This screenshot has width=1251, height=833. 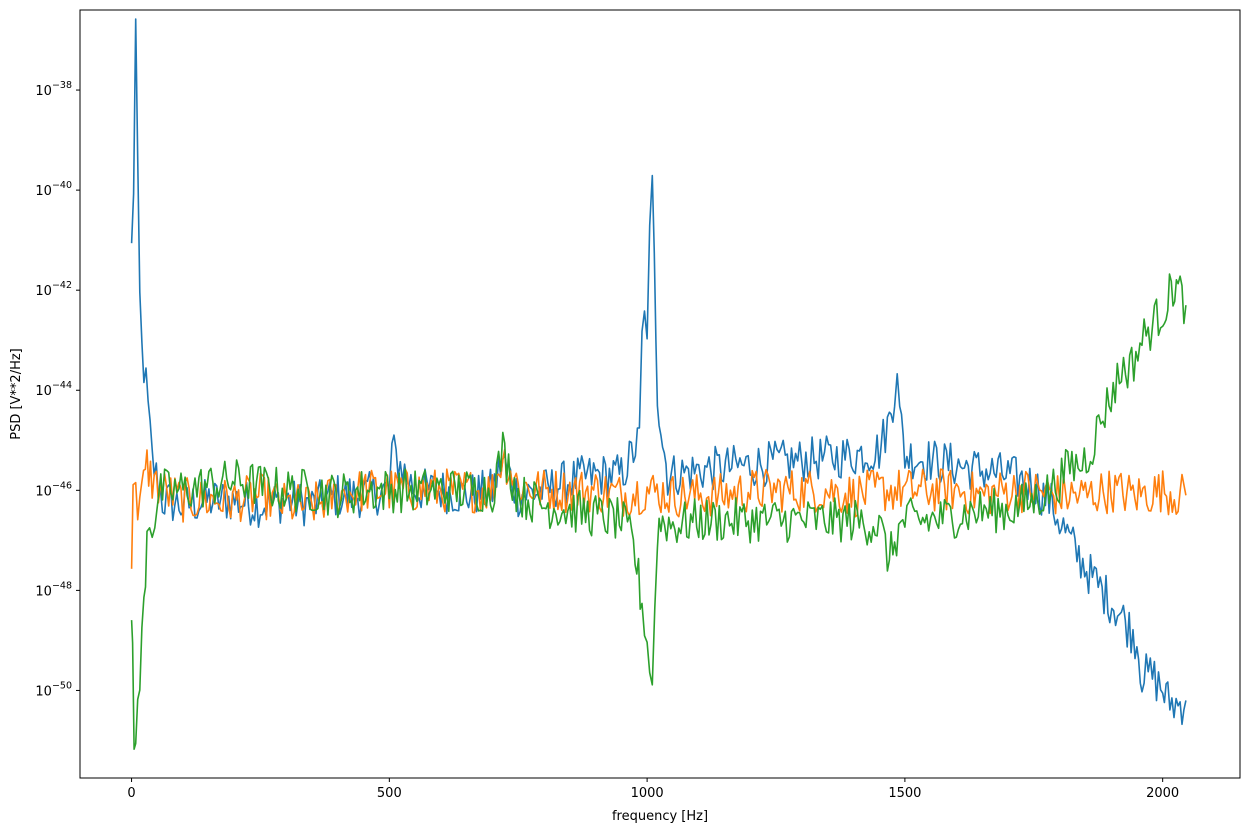 I want to click on y-axis-label: PSD [V**2/Hz], so click(x=16, y=394).